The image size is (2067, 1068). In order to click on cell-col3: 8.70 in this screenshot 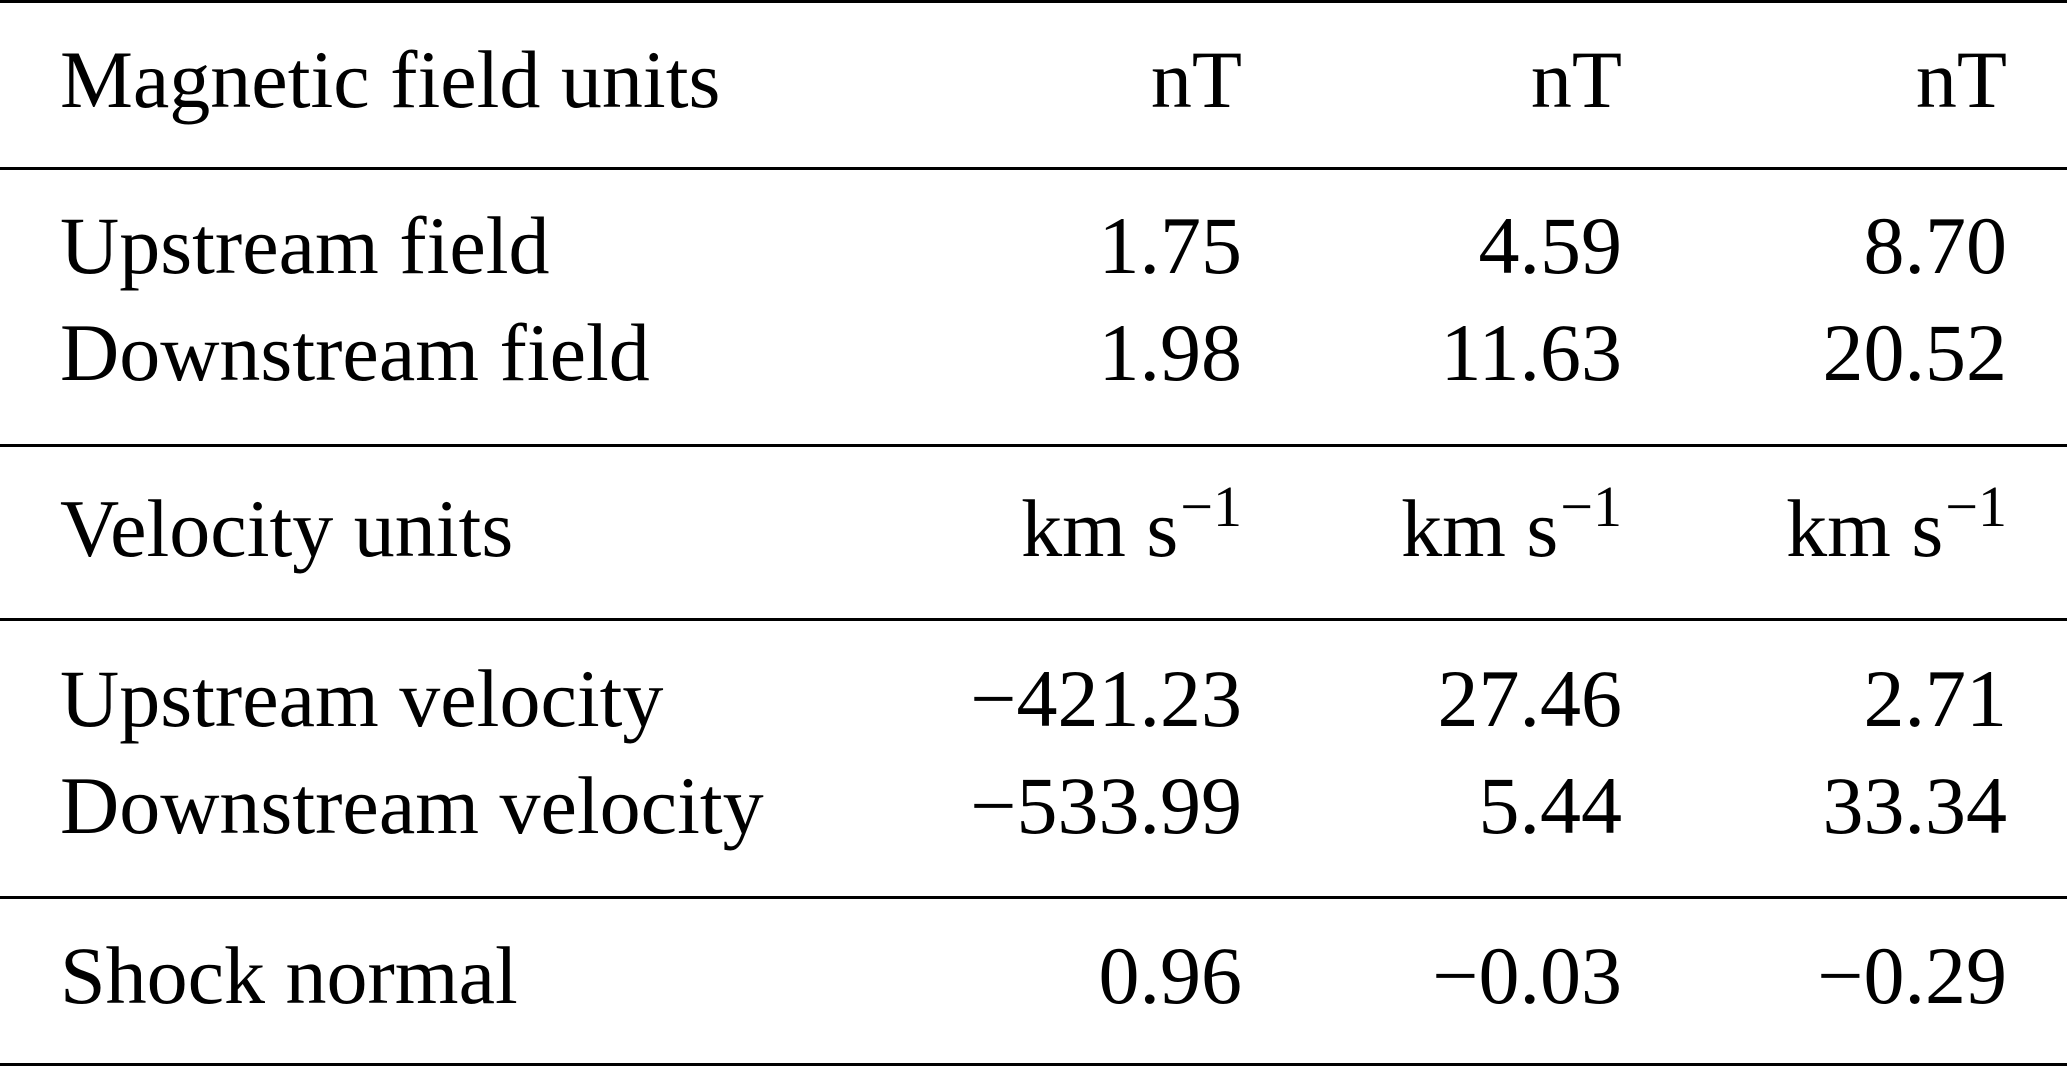, I will do `click(1935, 245)`.